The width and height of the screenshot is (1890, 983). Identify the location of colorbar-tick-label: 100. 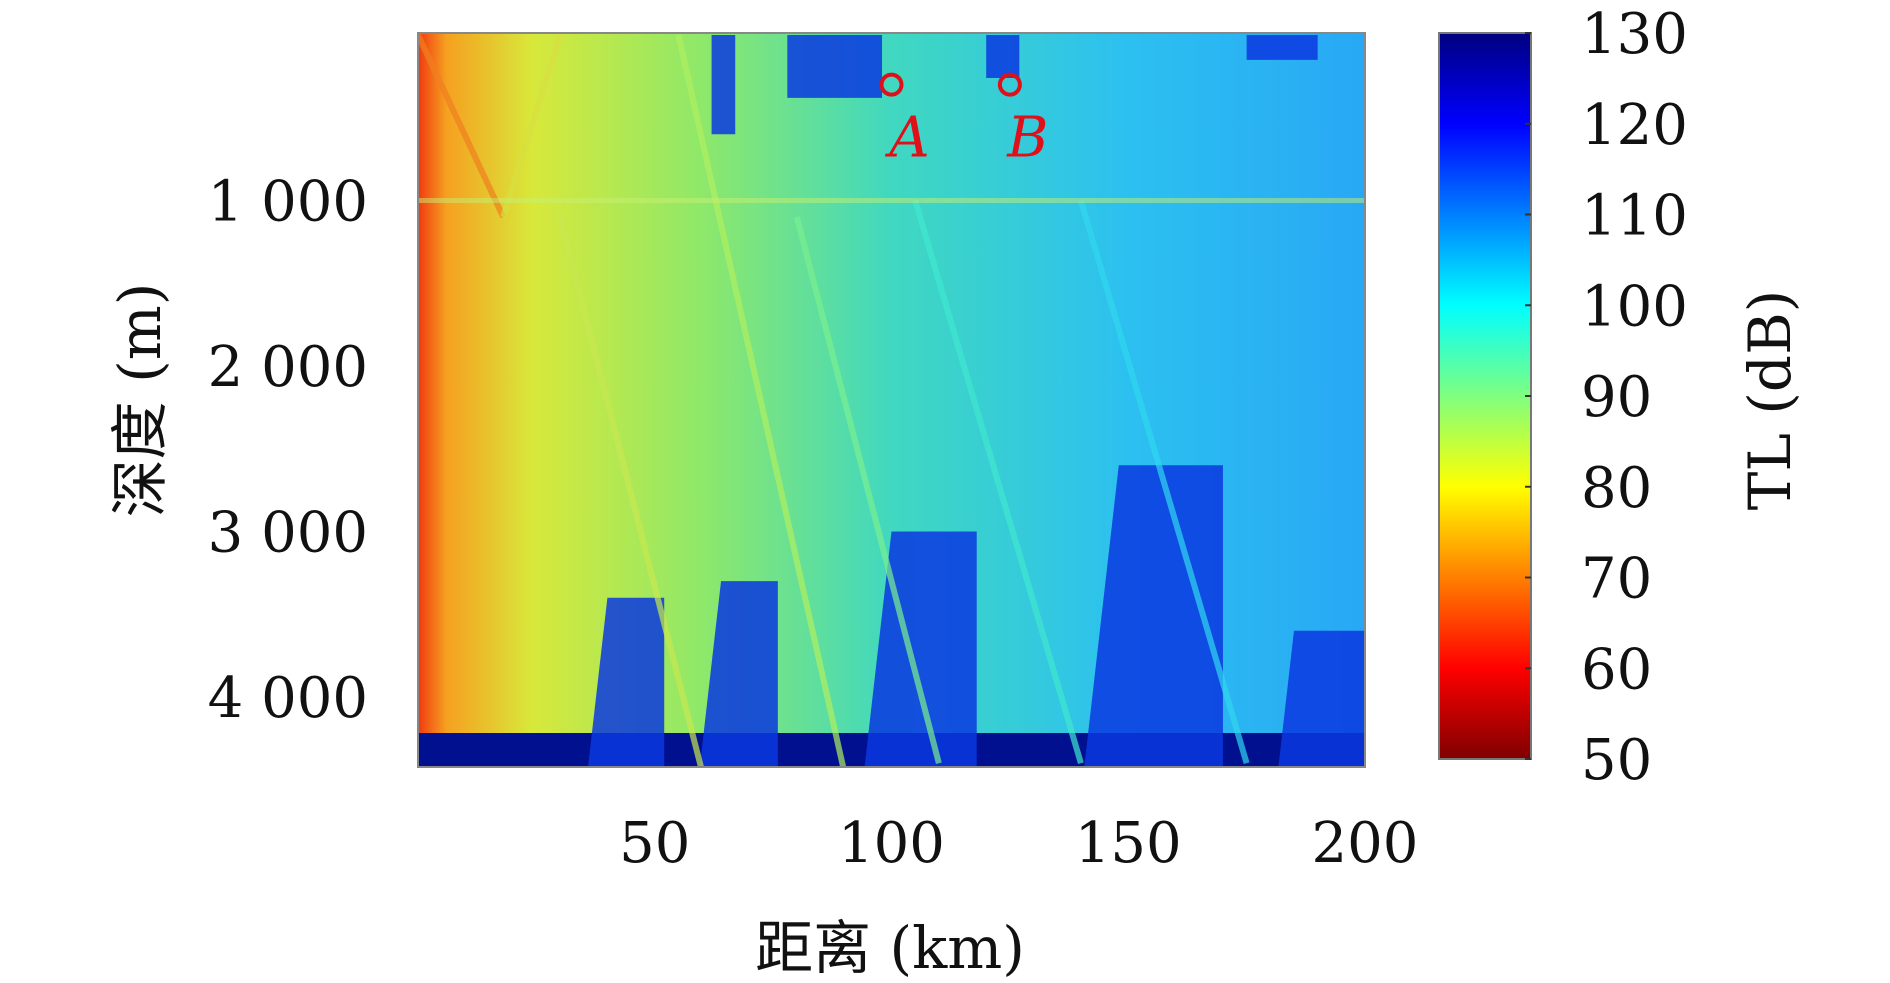
(1634, 306).